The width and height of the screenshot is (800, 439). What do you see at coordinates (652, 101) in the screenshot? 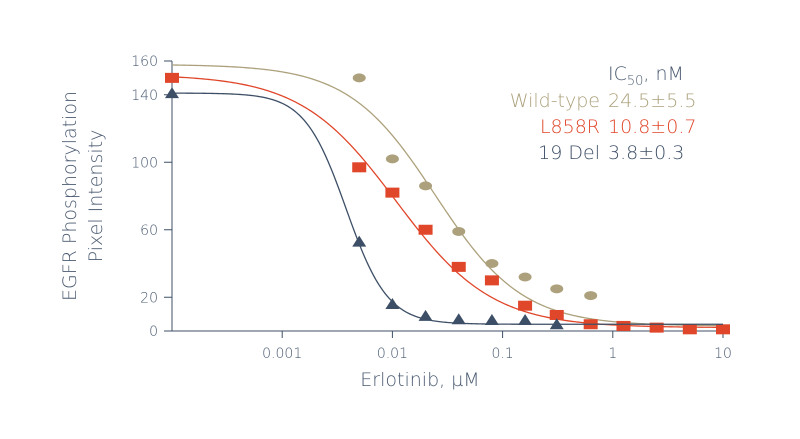
I see `legend-ic50: 24.5±5.5` at bounding box center [652, 101].